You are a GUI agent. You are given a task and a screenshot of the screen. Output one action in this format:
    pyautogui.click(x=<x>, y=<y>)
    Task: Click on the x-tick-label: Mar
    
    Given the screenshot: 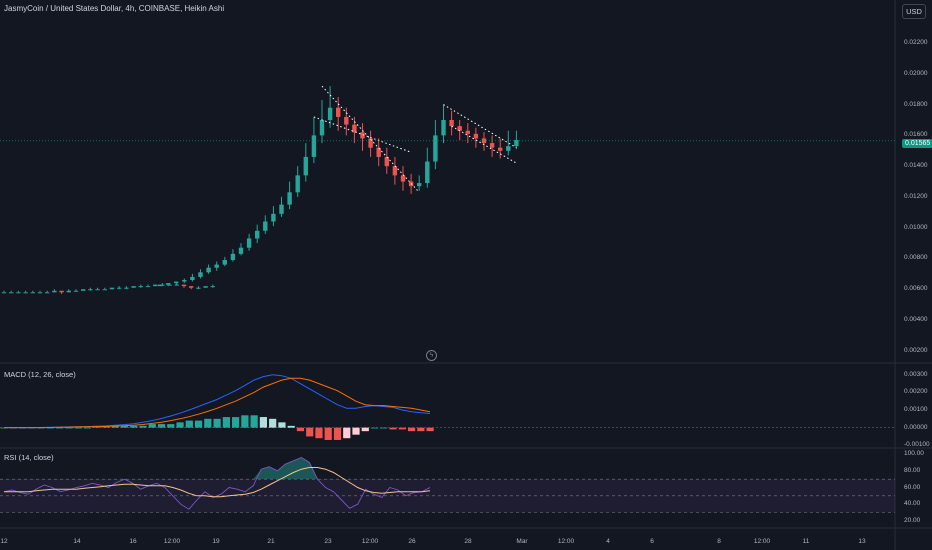 What is the action you would take?
    pyautogui.click(x=522, y=541)
    